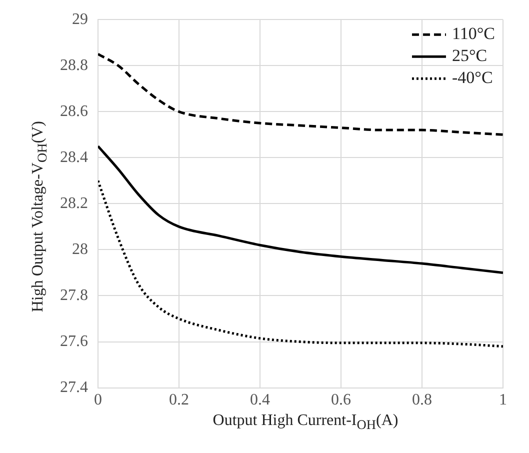 Image resolution: width=529 pixels, height=453 pixels. What do you see at coordinates (80, 249) in the screenshot?
I see `y-tick-label: 28` at bounding box center [80, 249].